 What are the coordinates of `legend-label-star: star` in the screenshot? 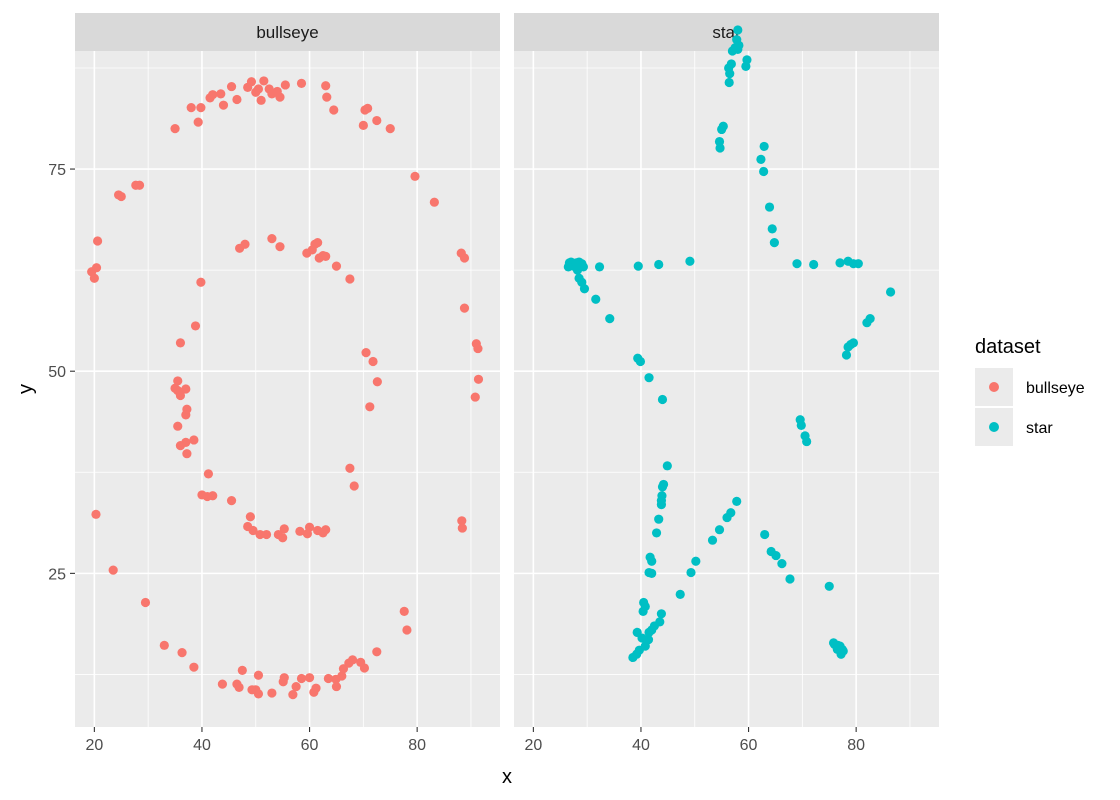 It's located at (1039, 428).